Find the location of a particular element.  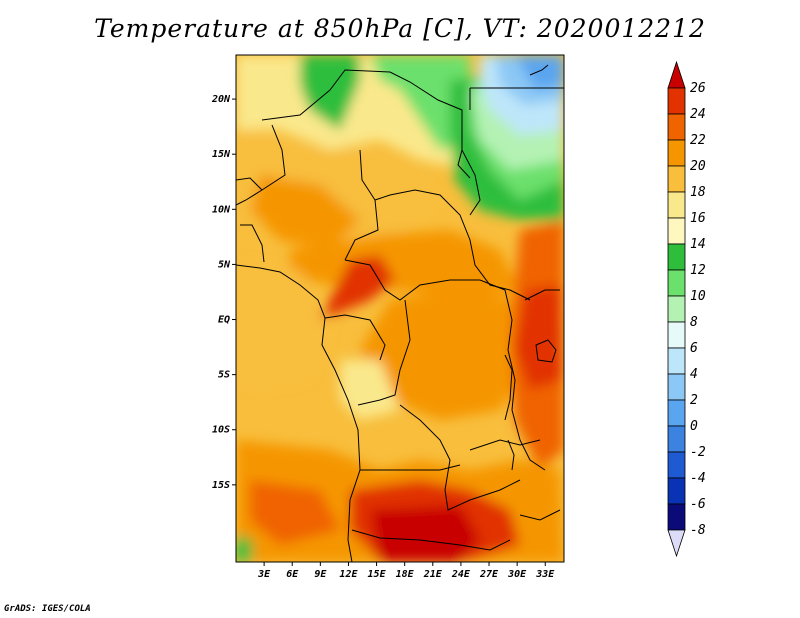

colorbar-label: -8 is located at coordinates (698, 530).